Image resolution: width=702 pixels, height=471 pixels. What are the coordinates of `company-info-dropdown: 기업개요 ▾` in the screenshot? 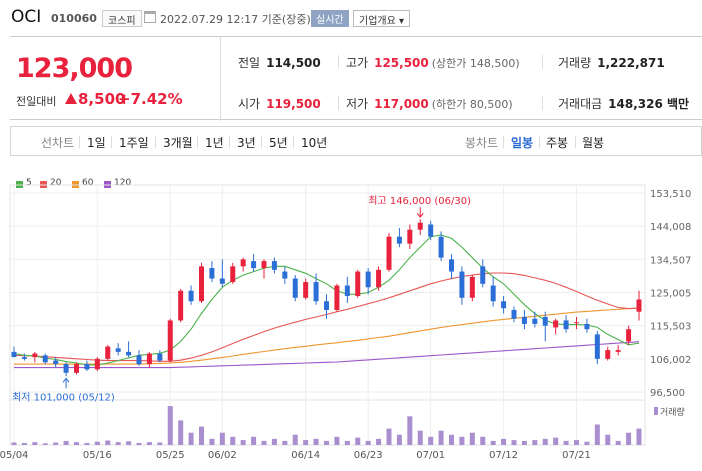 It's located at (382, 18).